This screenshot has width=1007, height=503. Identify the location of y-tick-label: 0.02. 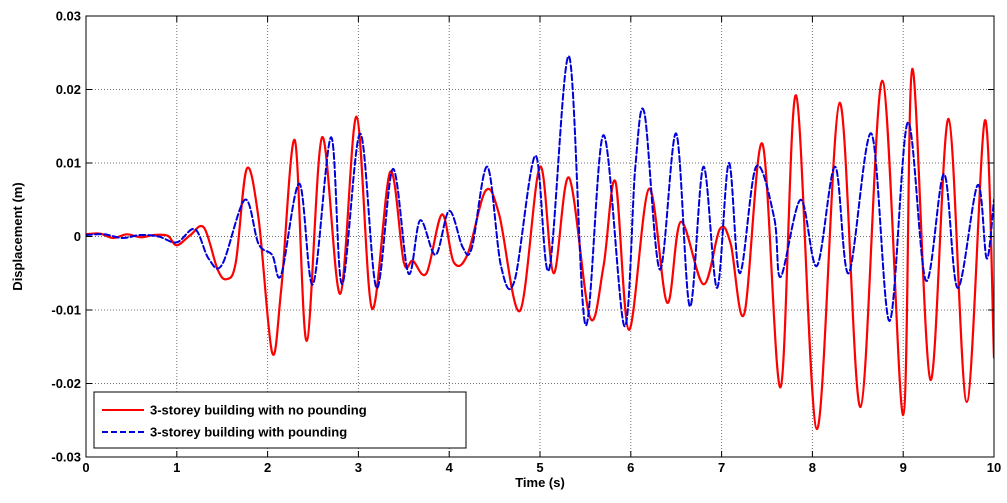
(68, 89).